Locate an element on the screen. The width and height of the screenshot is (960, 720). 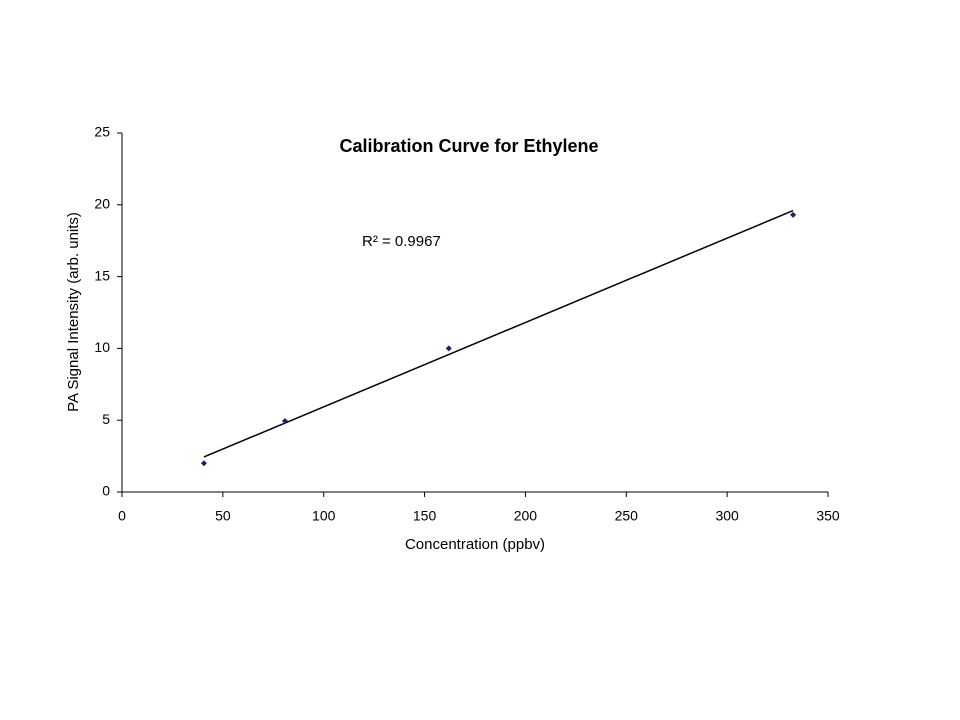
y-tick-label: 20 is located at coordinates (102, 204).